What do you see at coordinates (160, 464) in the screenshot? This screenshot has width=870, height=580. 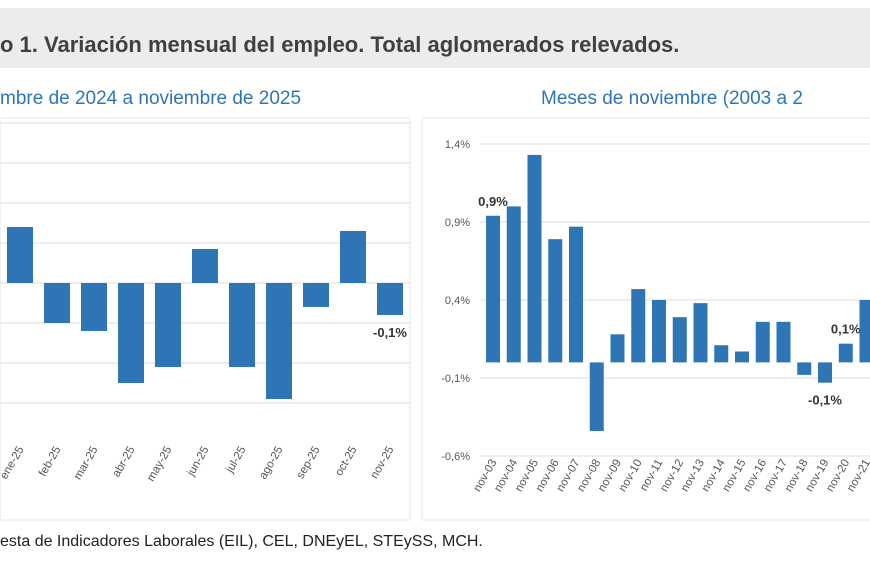 I see `x-tick-label: may-25` at bounding box center [160, 464].